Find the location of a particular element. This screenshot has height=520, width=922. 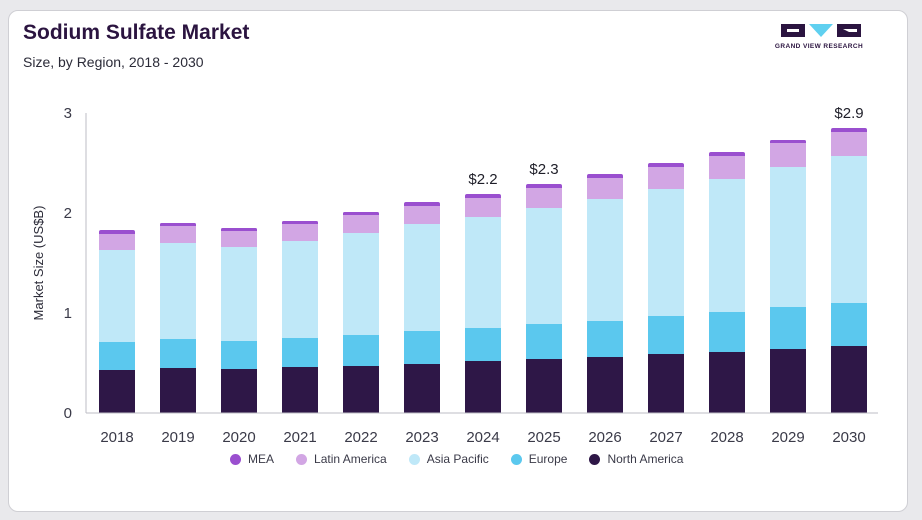

bar-segment-mea-2020 is located at coordinates (239, 229).